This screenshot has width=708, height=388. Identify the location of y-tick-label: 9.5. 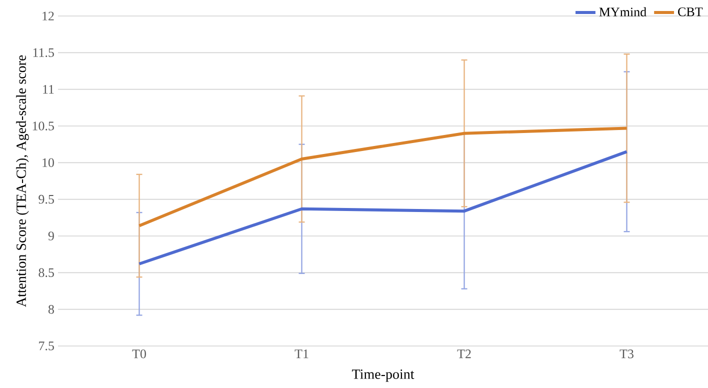
(46, 199).